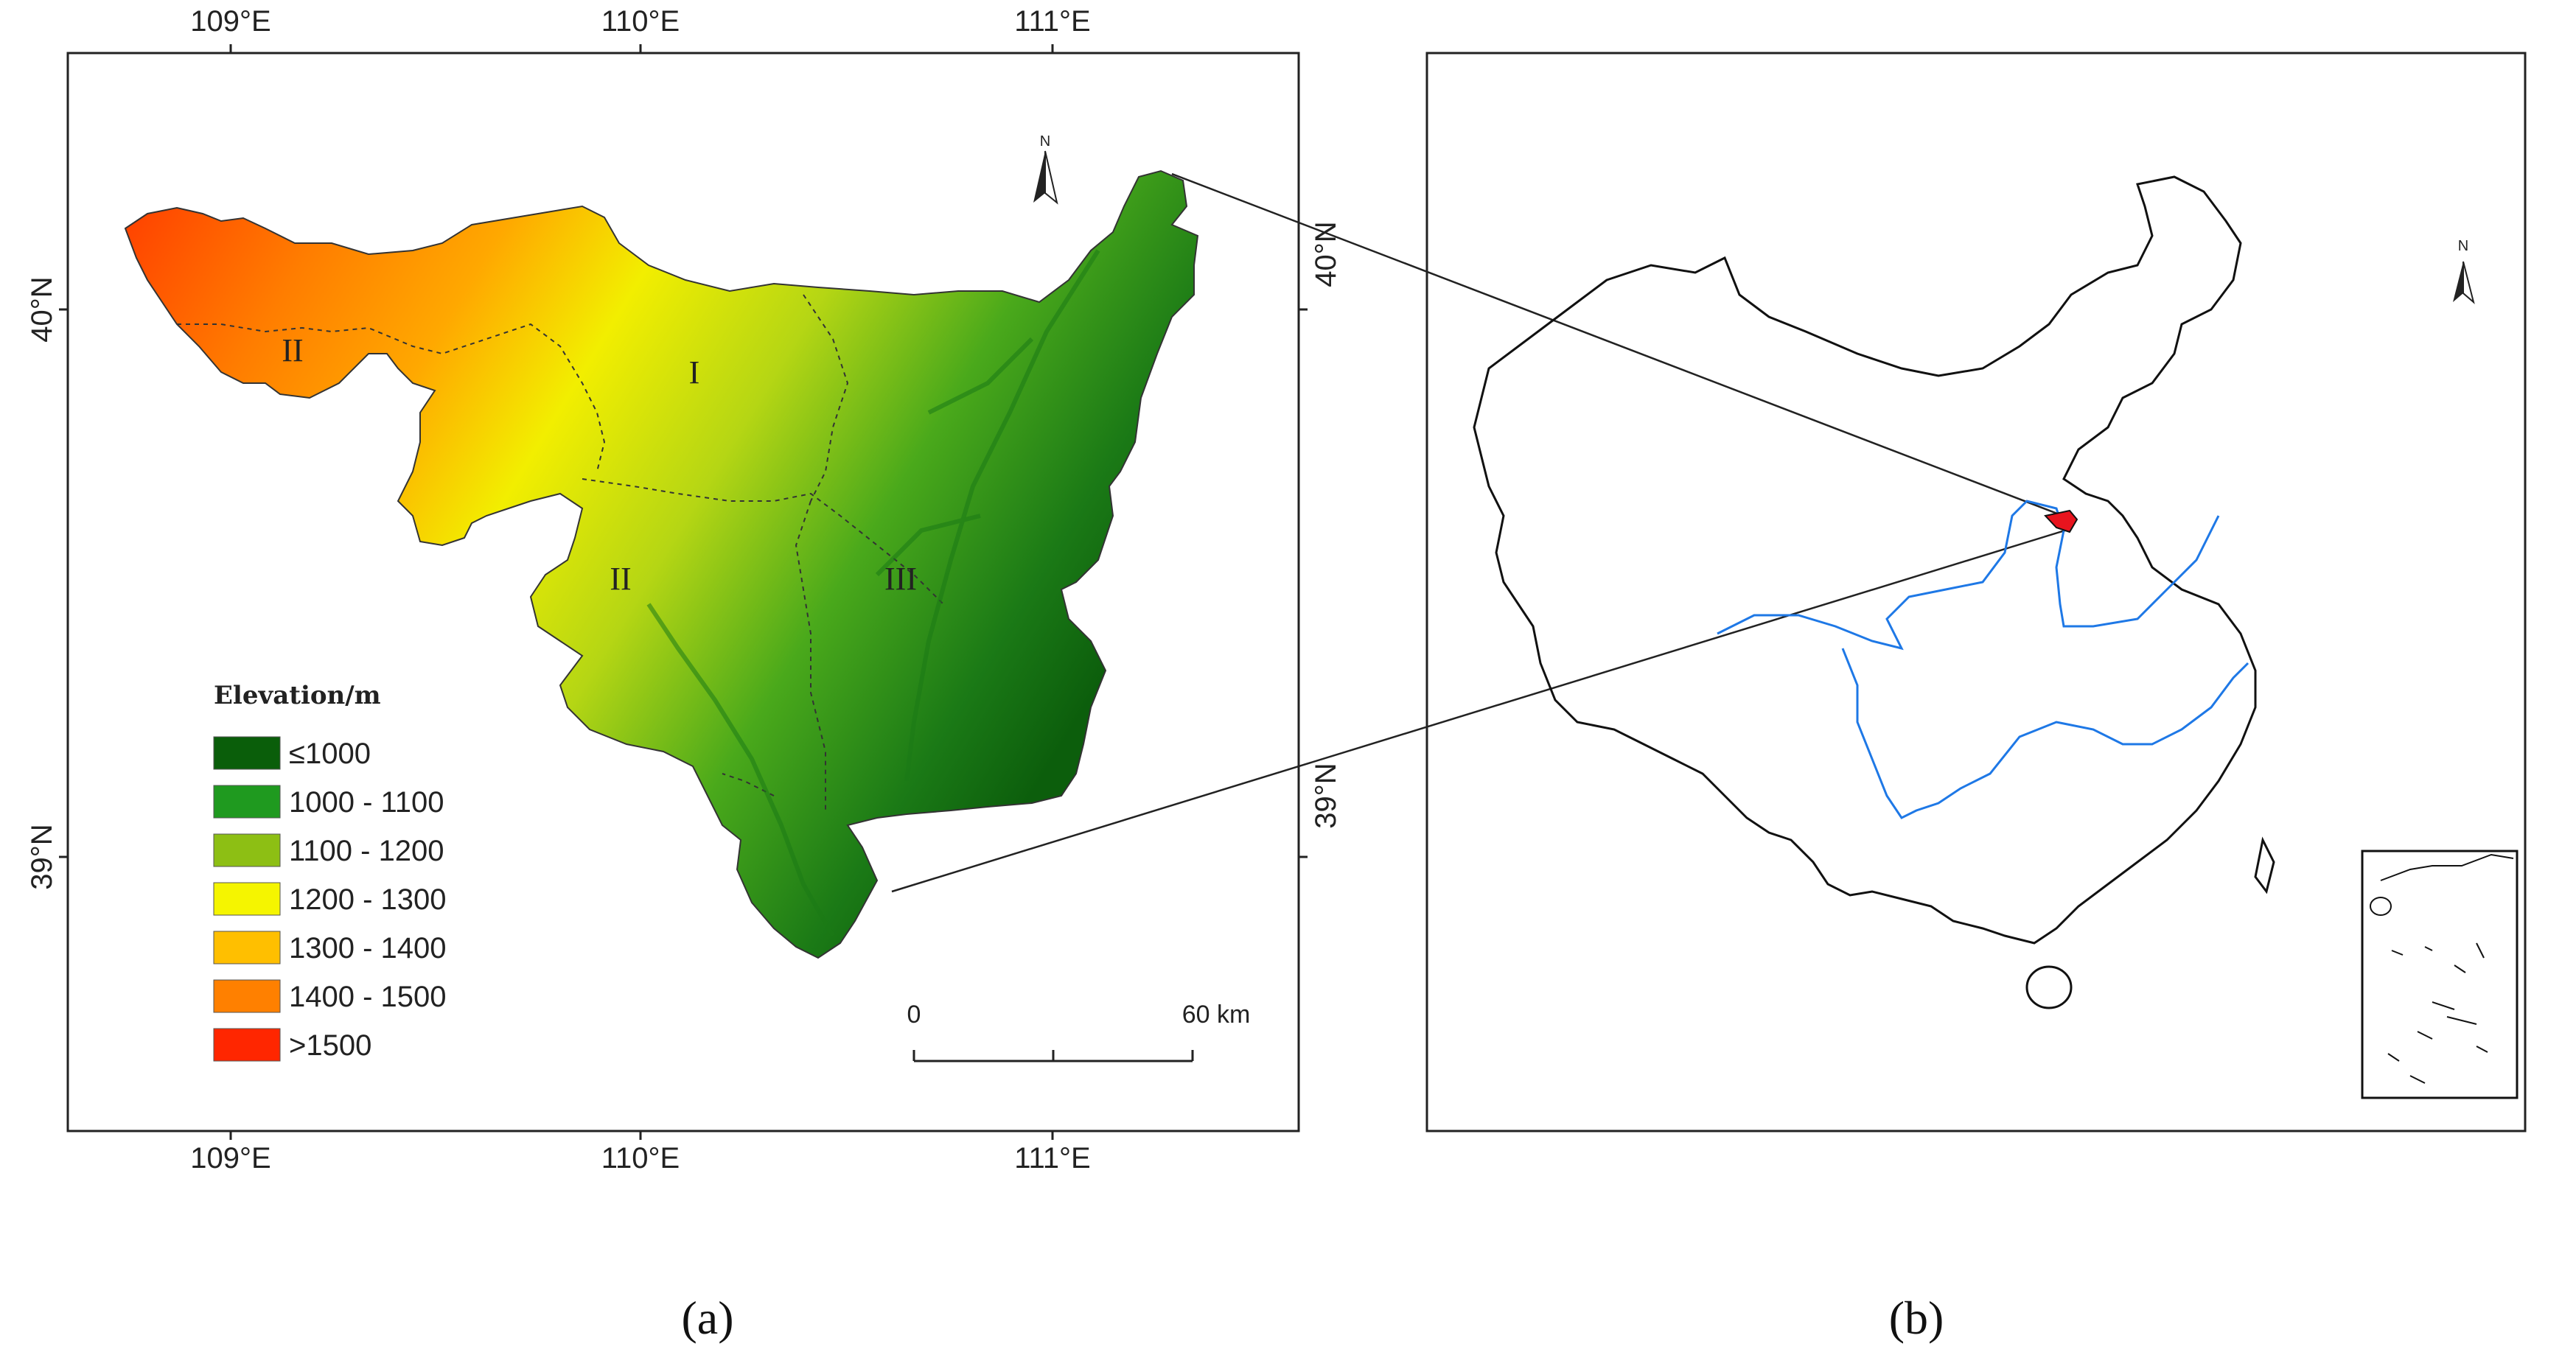  I want to click on top-tick-109: 109°E, so click(230, 21).